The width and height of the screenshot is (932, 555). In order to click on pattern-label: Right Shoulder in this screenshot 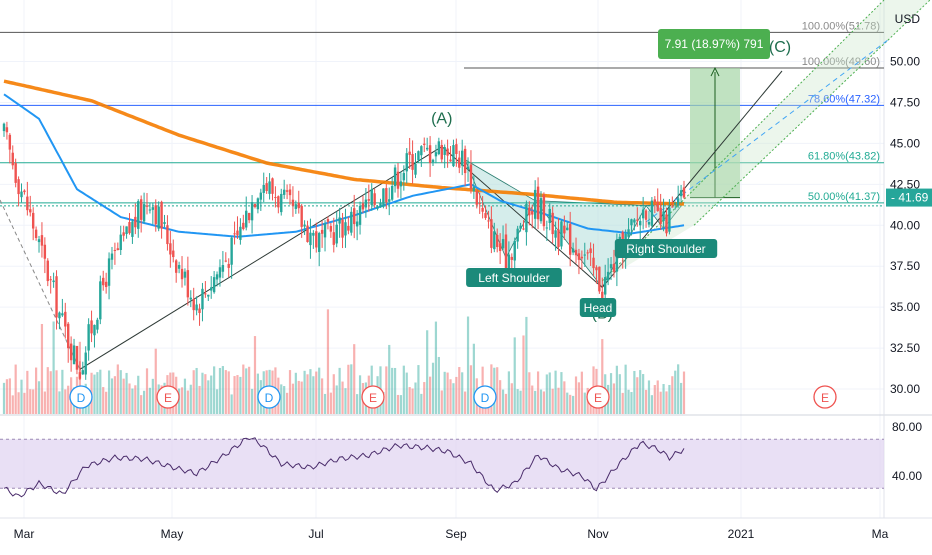, I will do `click(666, 248)`.